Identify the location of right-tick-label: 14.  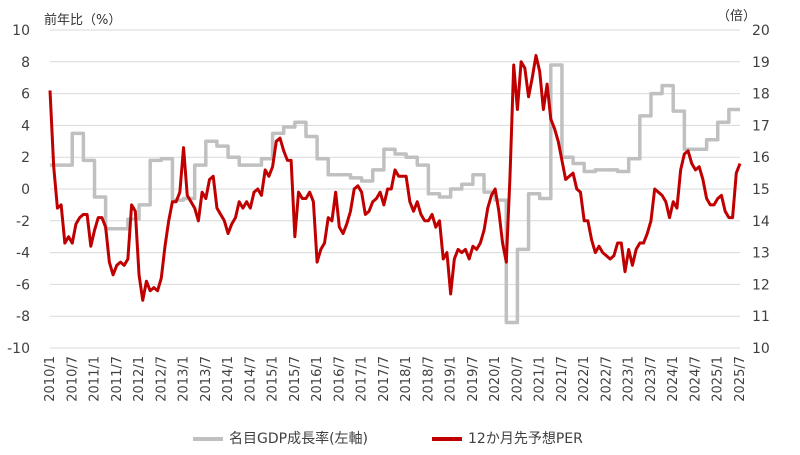
(761, 222).